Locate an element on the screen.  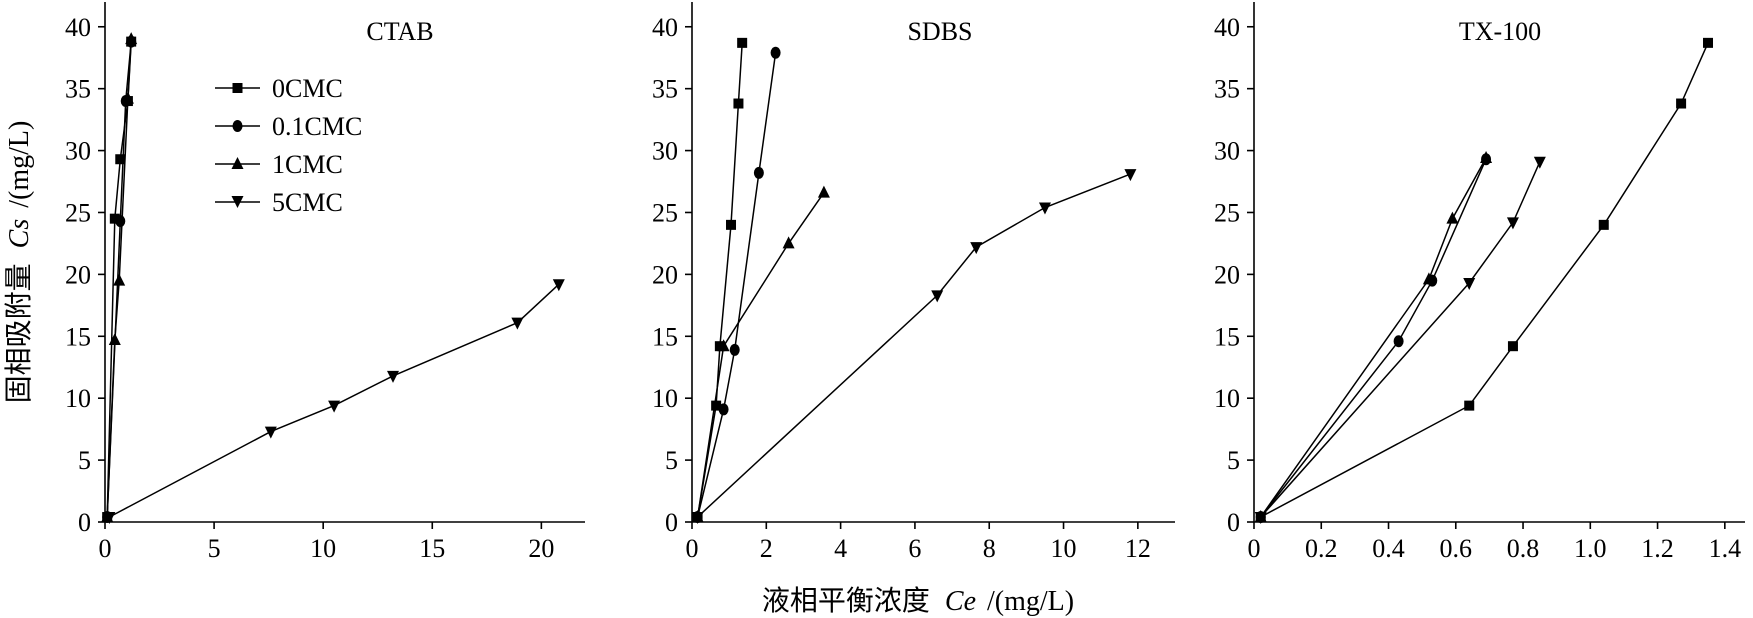
legend-entry-0cmc: 0CMC is located at coordinates (279, 88).